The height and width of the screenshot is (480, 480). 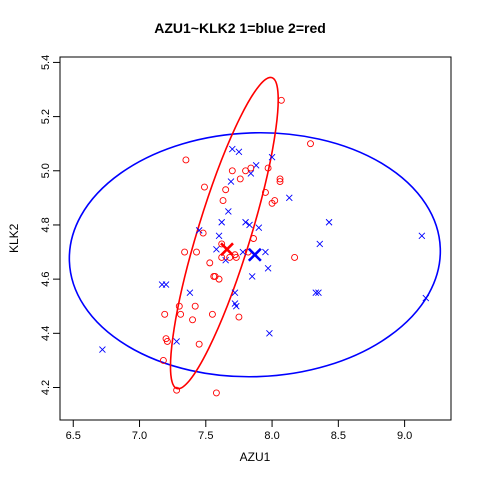 I want to click on x-tick-label: 9.0, so click(x=404, y=436).